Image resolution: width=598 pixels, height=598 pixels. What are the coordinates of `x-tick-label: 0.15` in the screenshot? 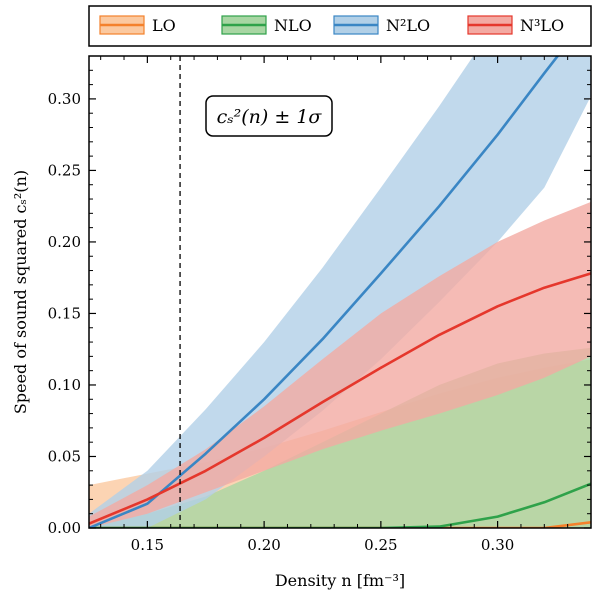 It's located at (147, 545).